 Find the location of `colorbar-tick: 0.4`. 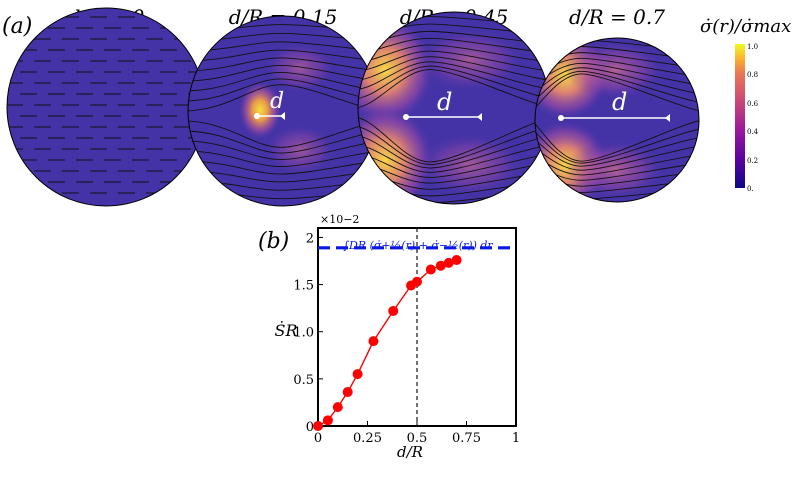

colorbar-tick: 0.4 is located at coordinates (753, 132).